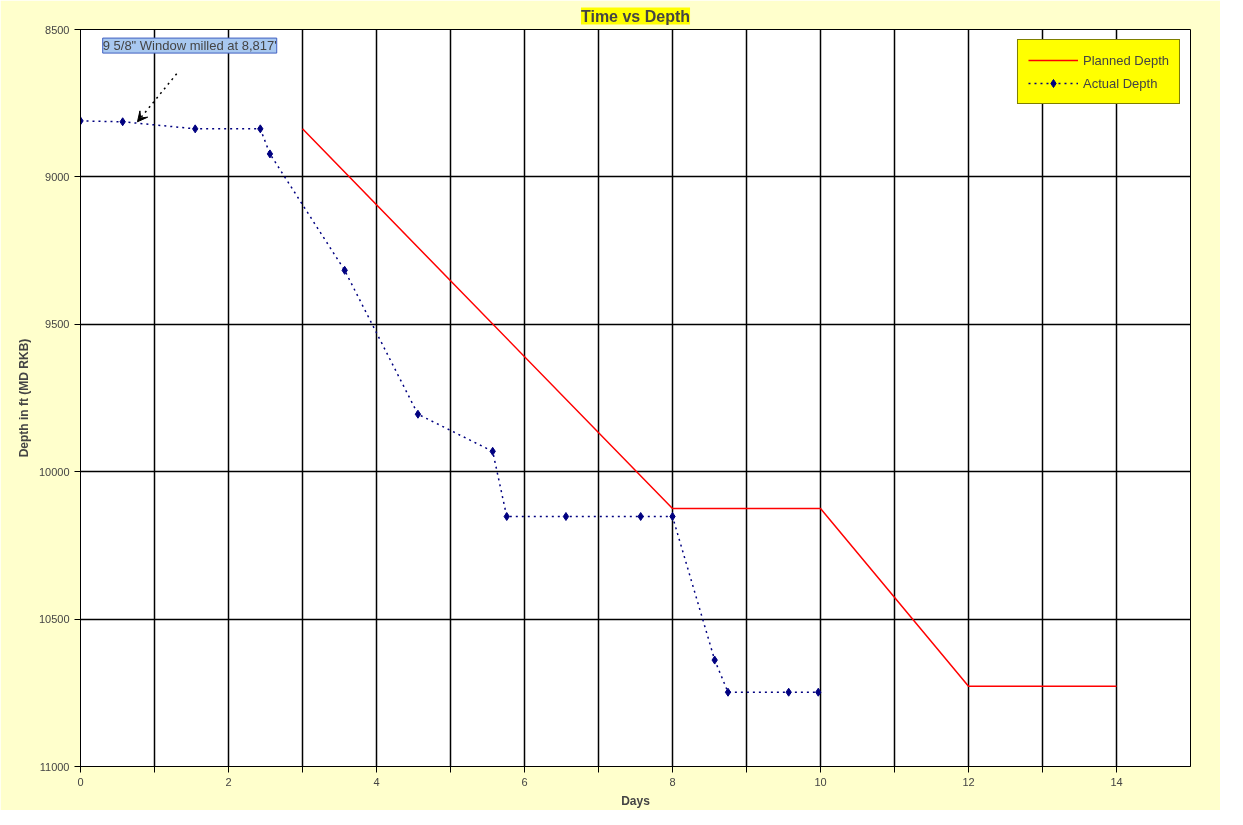 The width and height of the screenshot is (1243, 825). What do you see at coordinates (820, 781) in the screenshot?
I see `x-tick-label: 10` at bounding box center [820, 781].